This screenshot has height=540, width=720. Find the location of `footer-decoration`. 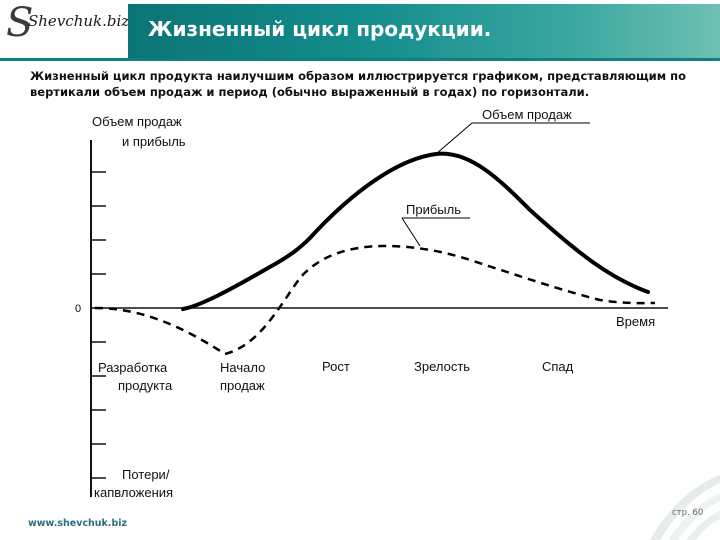

footer-decoration is located at coordinates (685, 507).